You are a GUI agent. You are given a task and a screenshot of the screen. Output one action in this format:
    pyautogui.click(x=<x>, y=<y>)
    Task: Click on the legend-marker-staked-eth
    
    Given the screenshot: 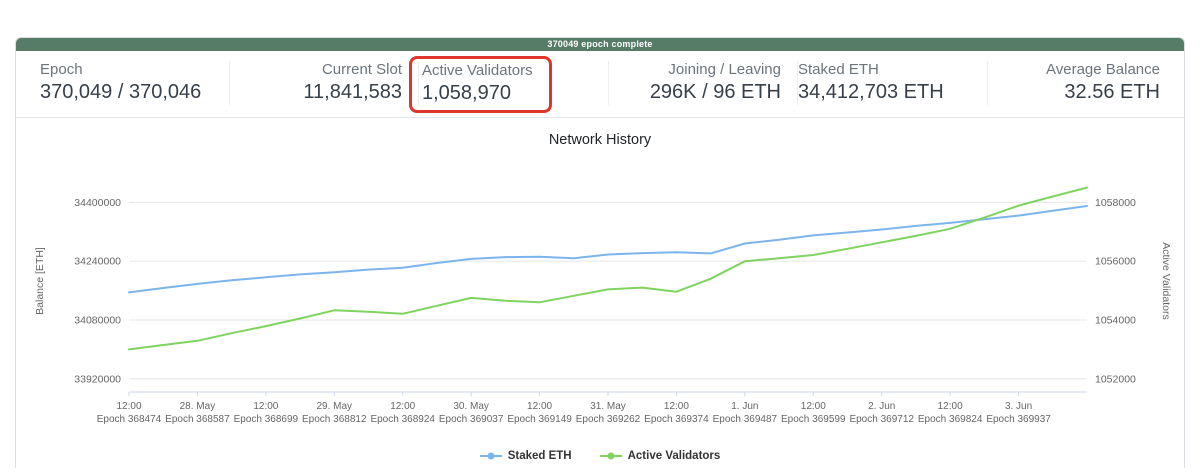 What is the action you would take?
    pyautogui.click(x=490, y=456)
    